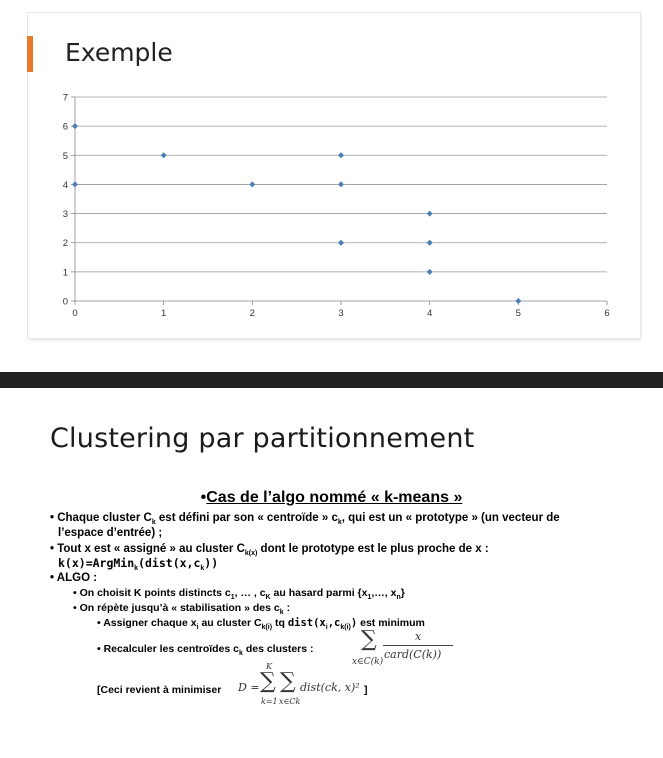 This screenshot has width=663, height=758. Describe the element at coordinates (330, 687) in the screenshot. I see `objective-term: dist(ck, x)²` at that location.